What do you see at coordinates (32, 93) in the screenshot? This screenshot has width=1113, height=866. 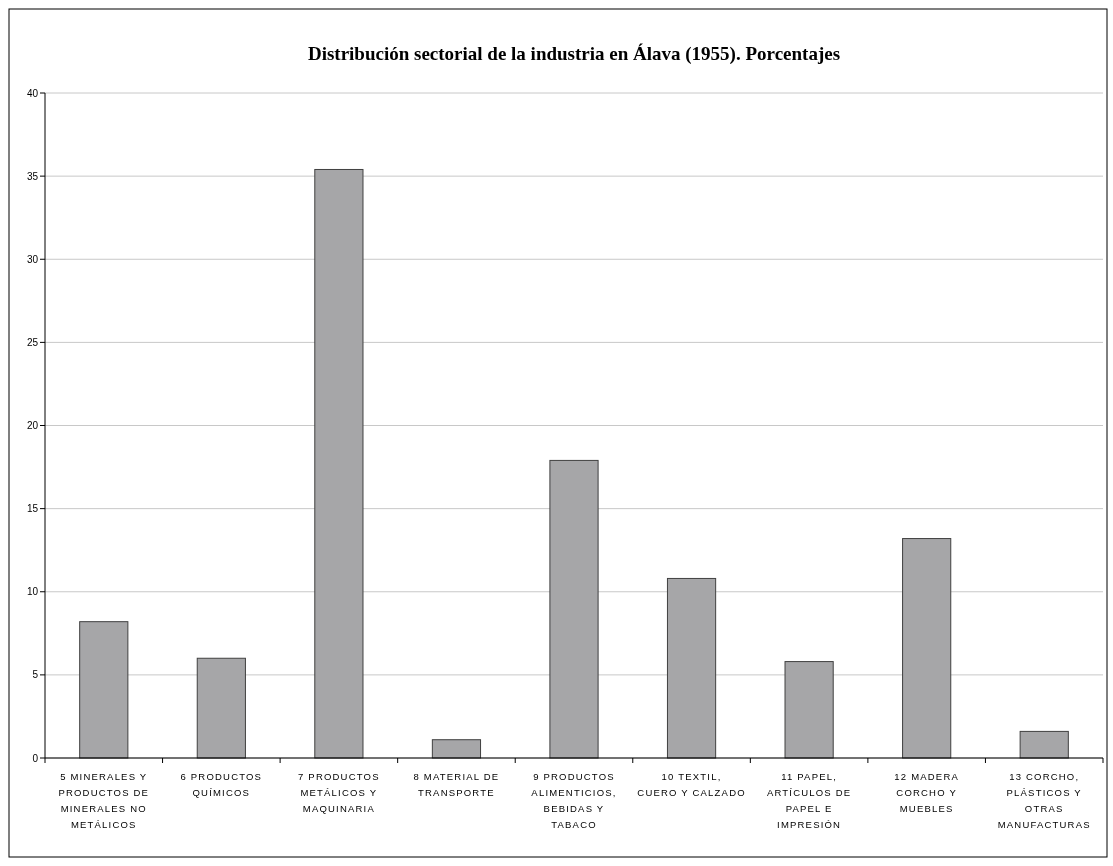 I see `y-tick-label: 40` at bounding box center [32, 93].